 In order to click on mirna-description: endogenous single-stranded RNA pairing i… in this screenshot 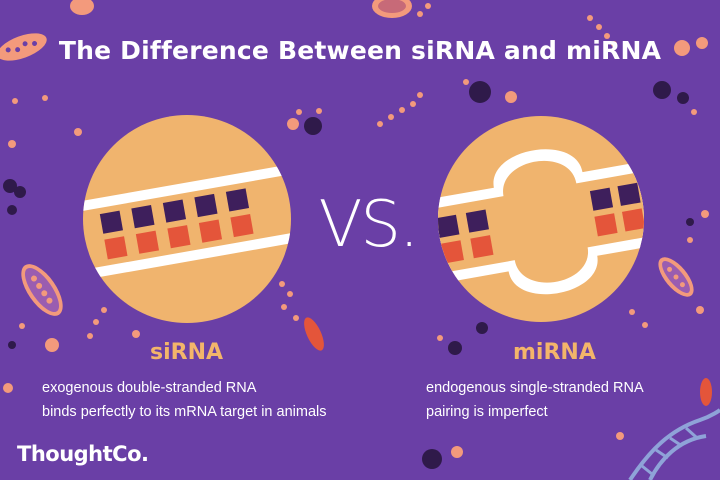, I will do `click(535, 400)`.